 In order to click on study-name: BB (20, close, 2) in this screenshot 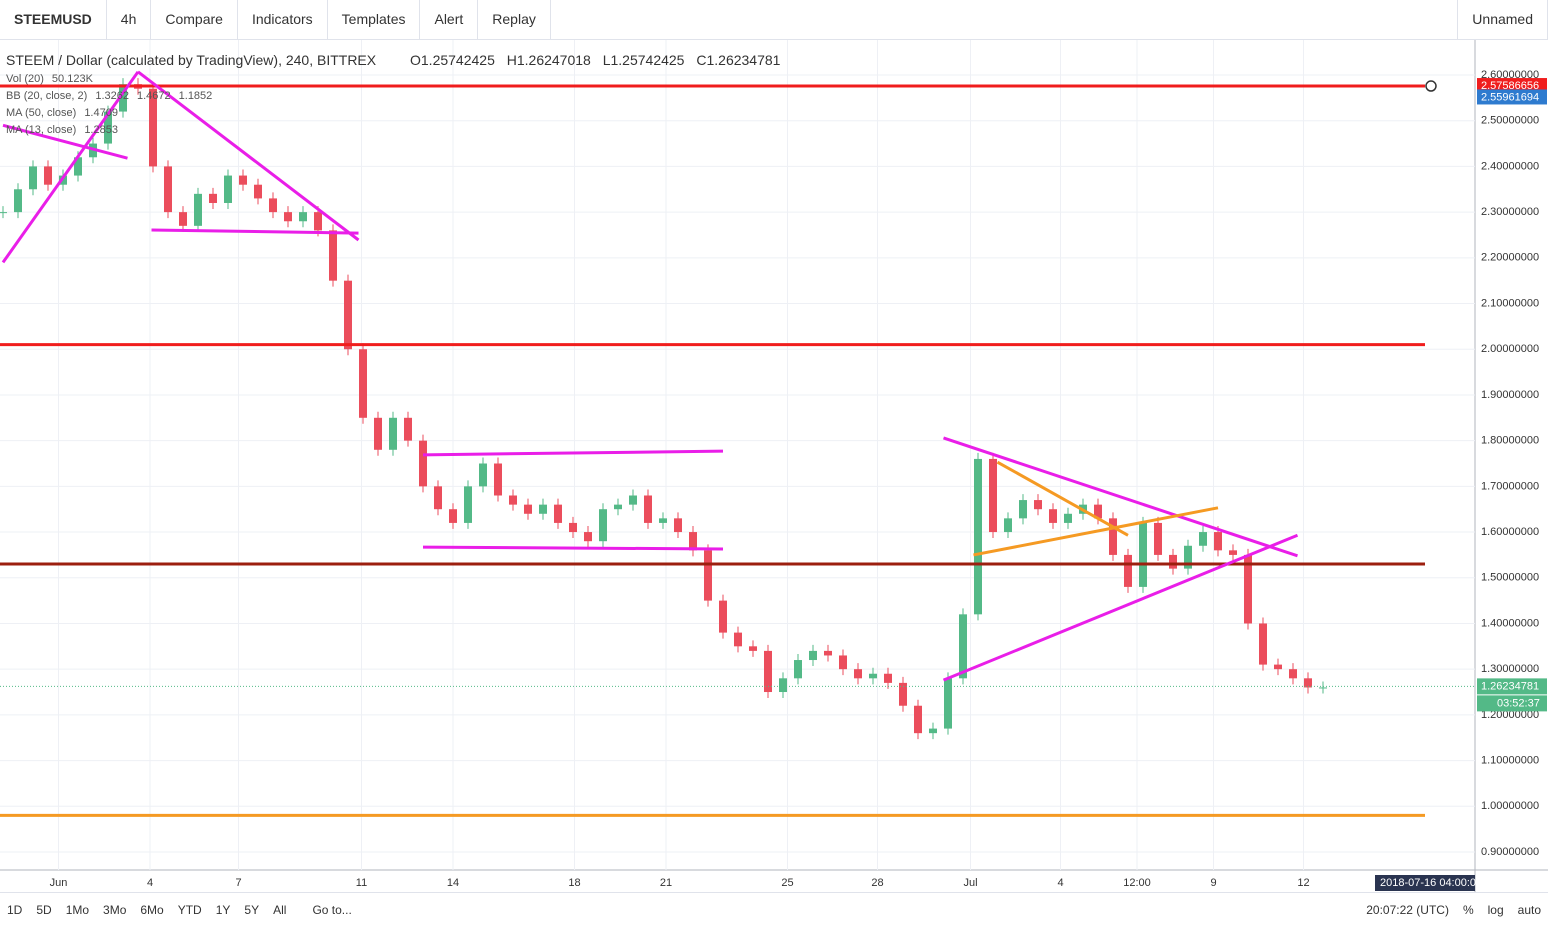, I will do `click(47, 96)`.